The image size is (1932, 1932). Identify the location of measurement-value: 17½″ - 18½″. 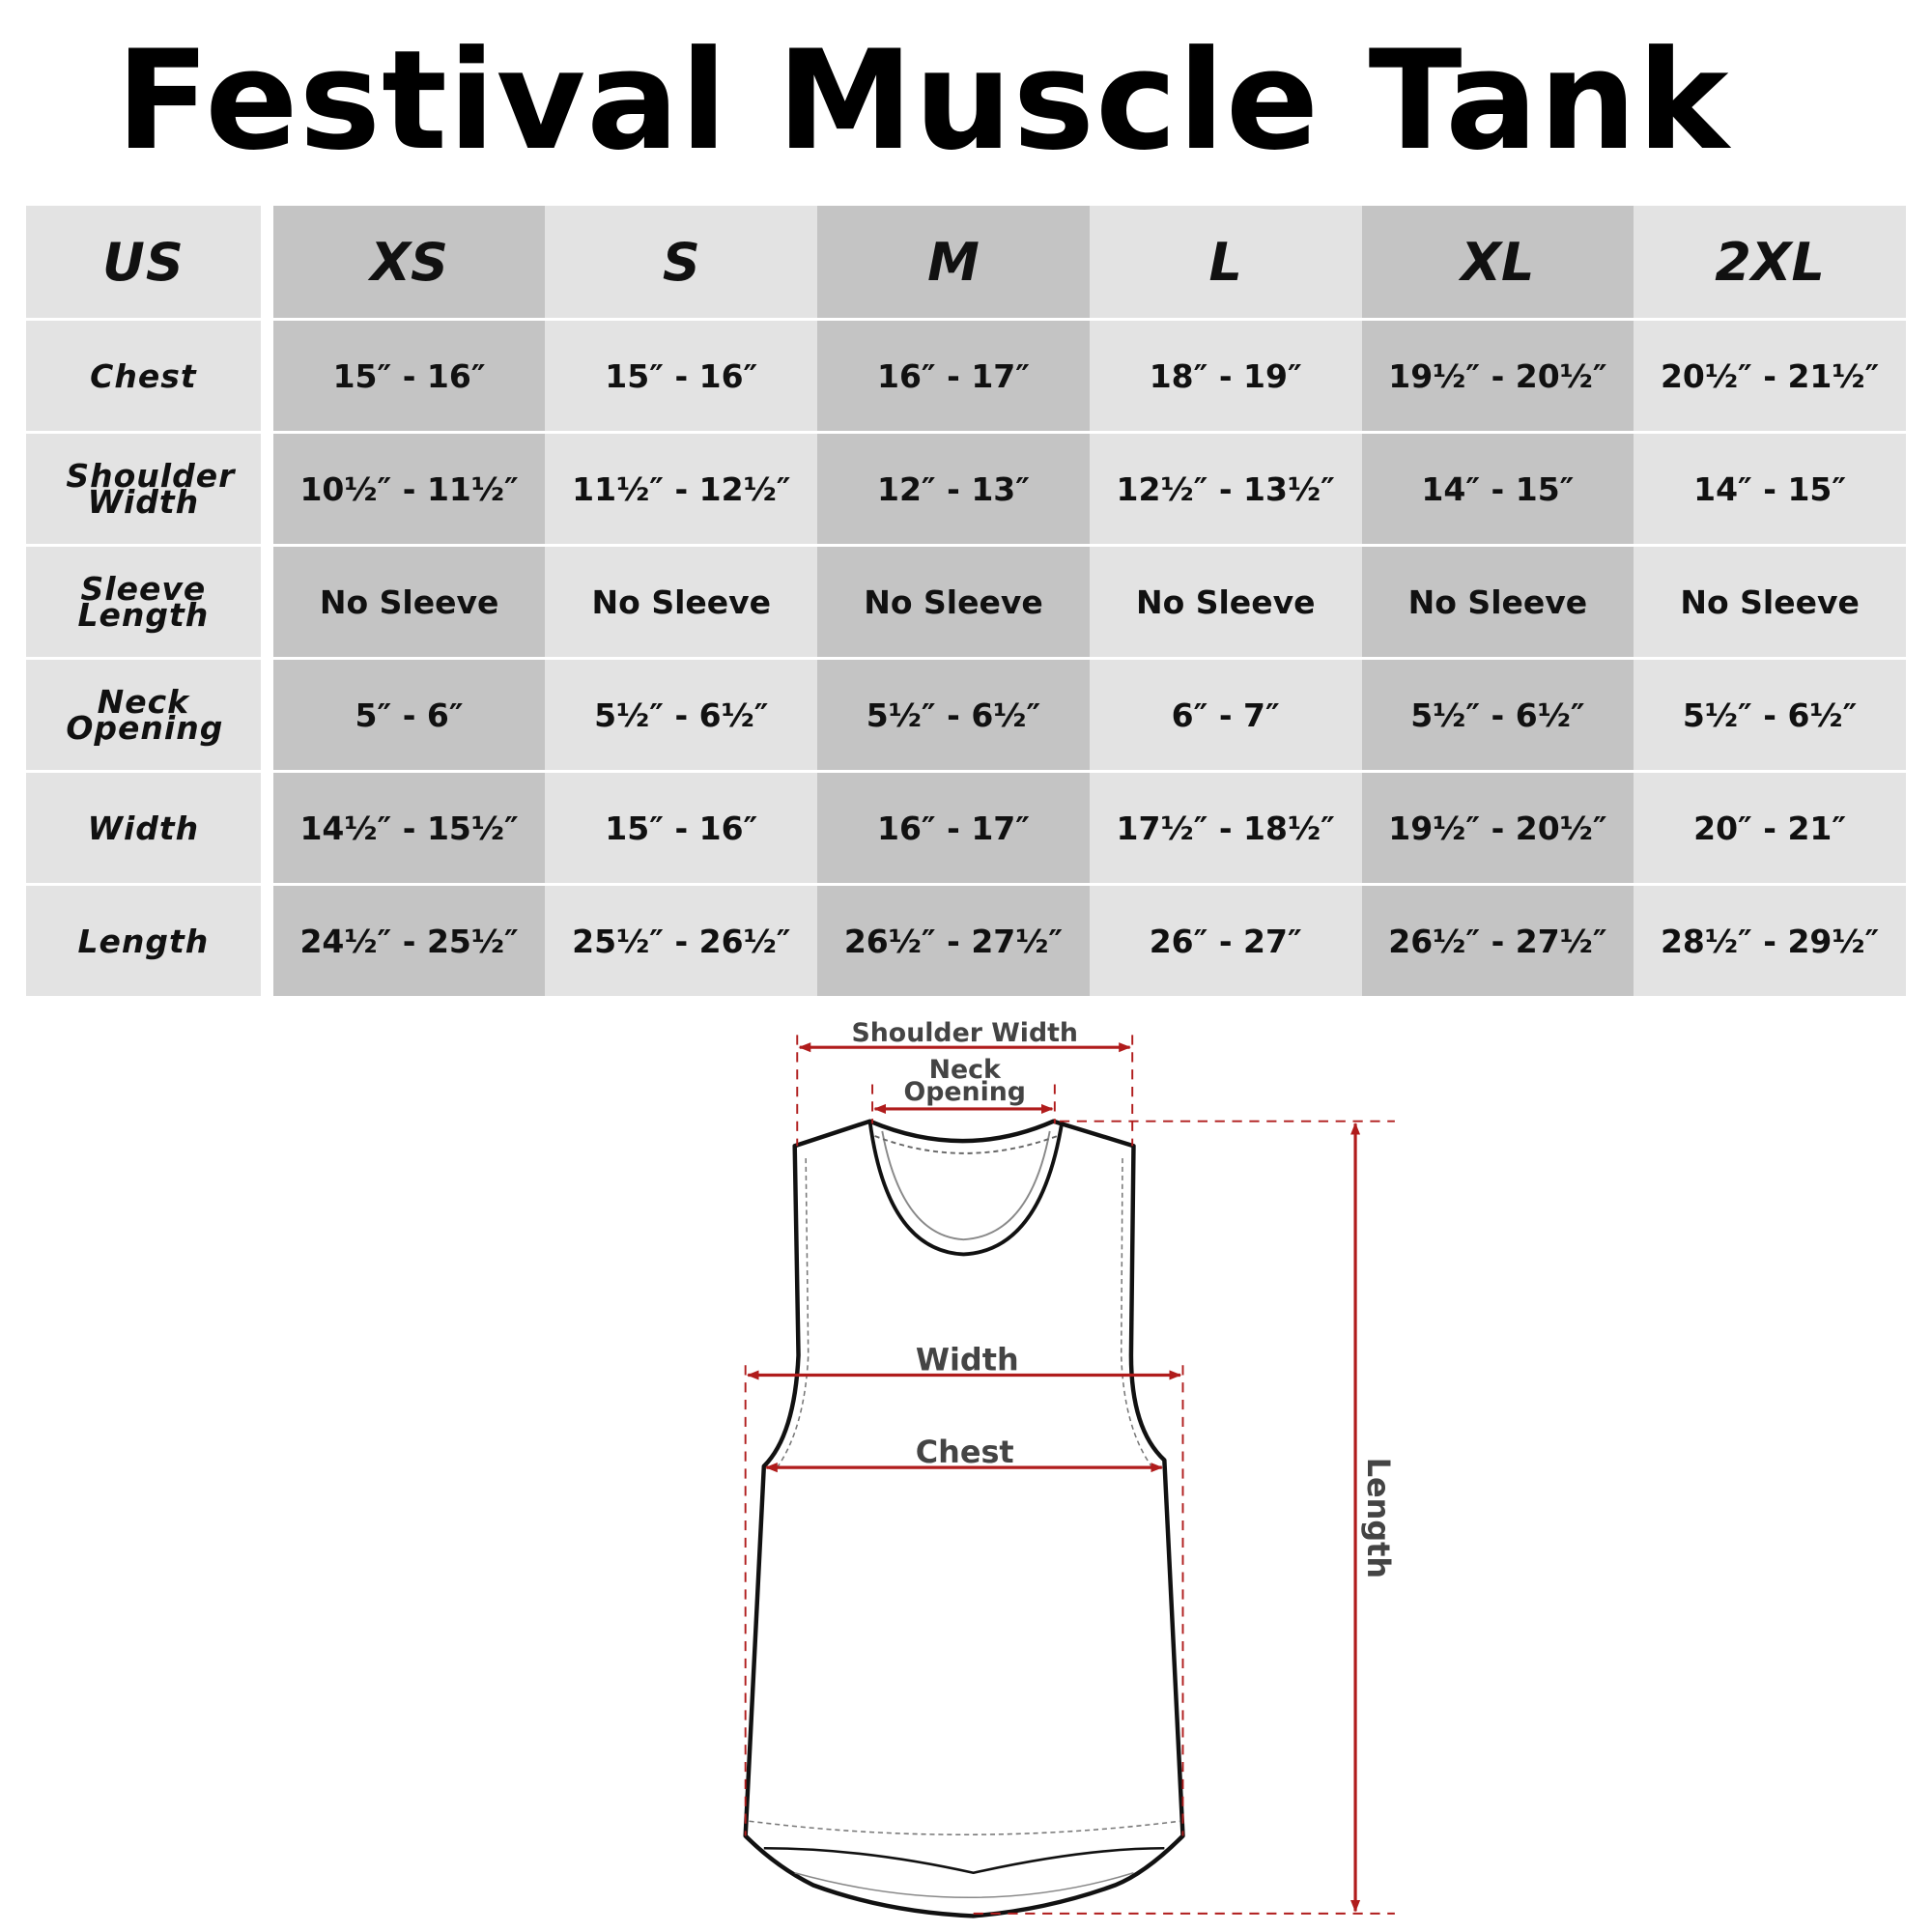
(1225, 828).